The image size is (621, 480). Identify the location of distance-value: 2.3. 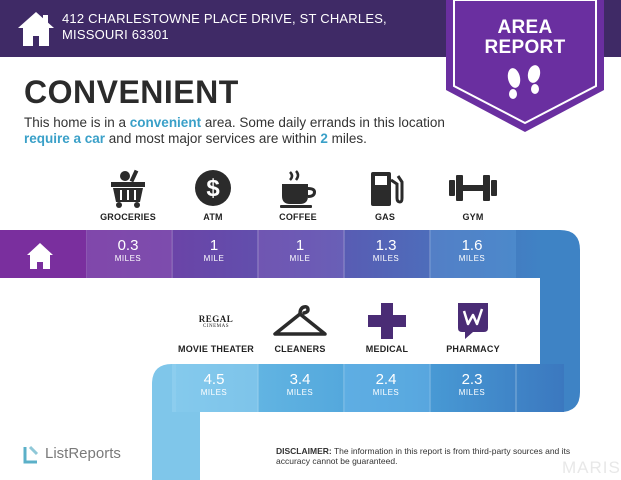
(472, 379).